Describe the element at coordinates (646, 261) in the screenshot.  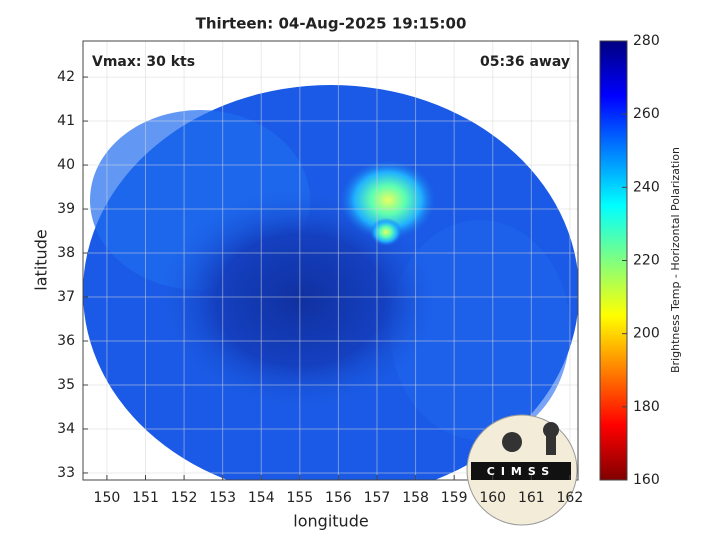
I see `colorbar-tick-label: 220` at that location.